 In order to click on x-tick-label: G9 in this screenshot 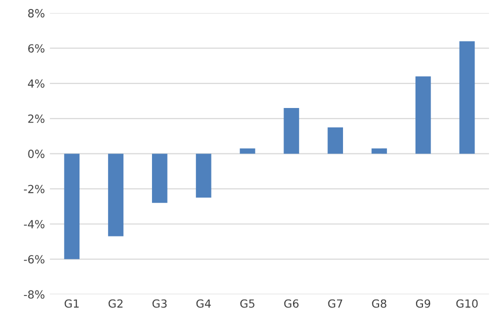, I will do `click(423, 303)`.